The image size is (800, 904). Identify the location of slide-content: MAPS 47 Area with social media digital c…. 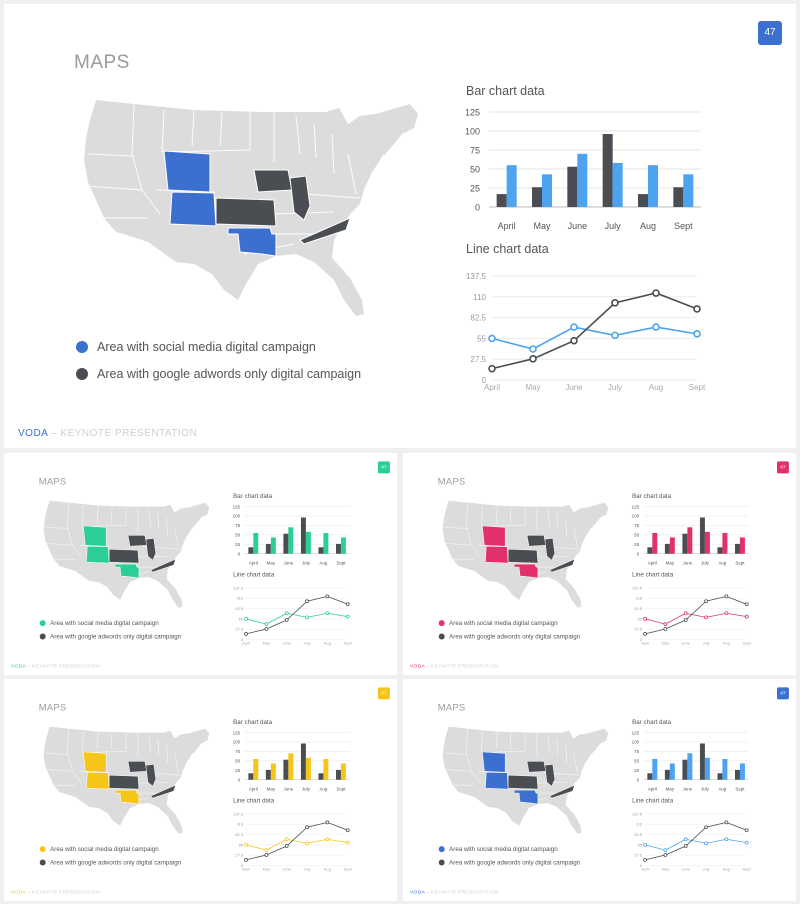
(200, 563).